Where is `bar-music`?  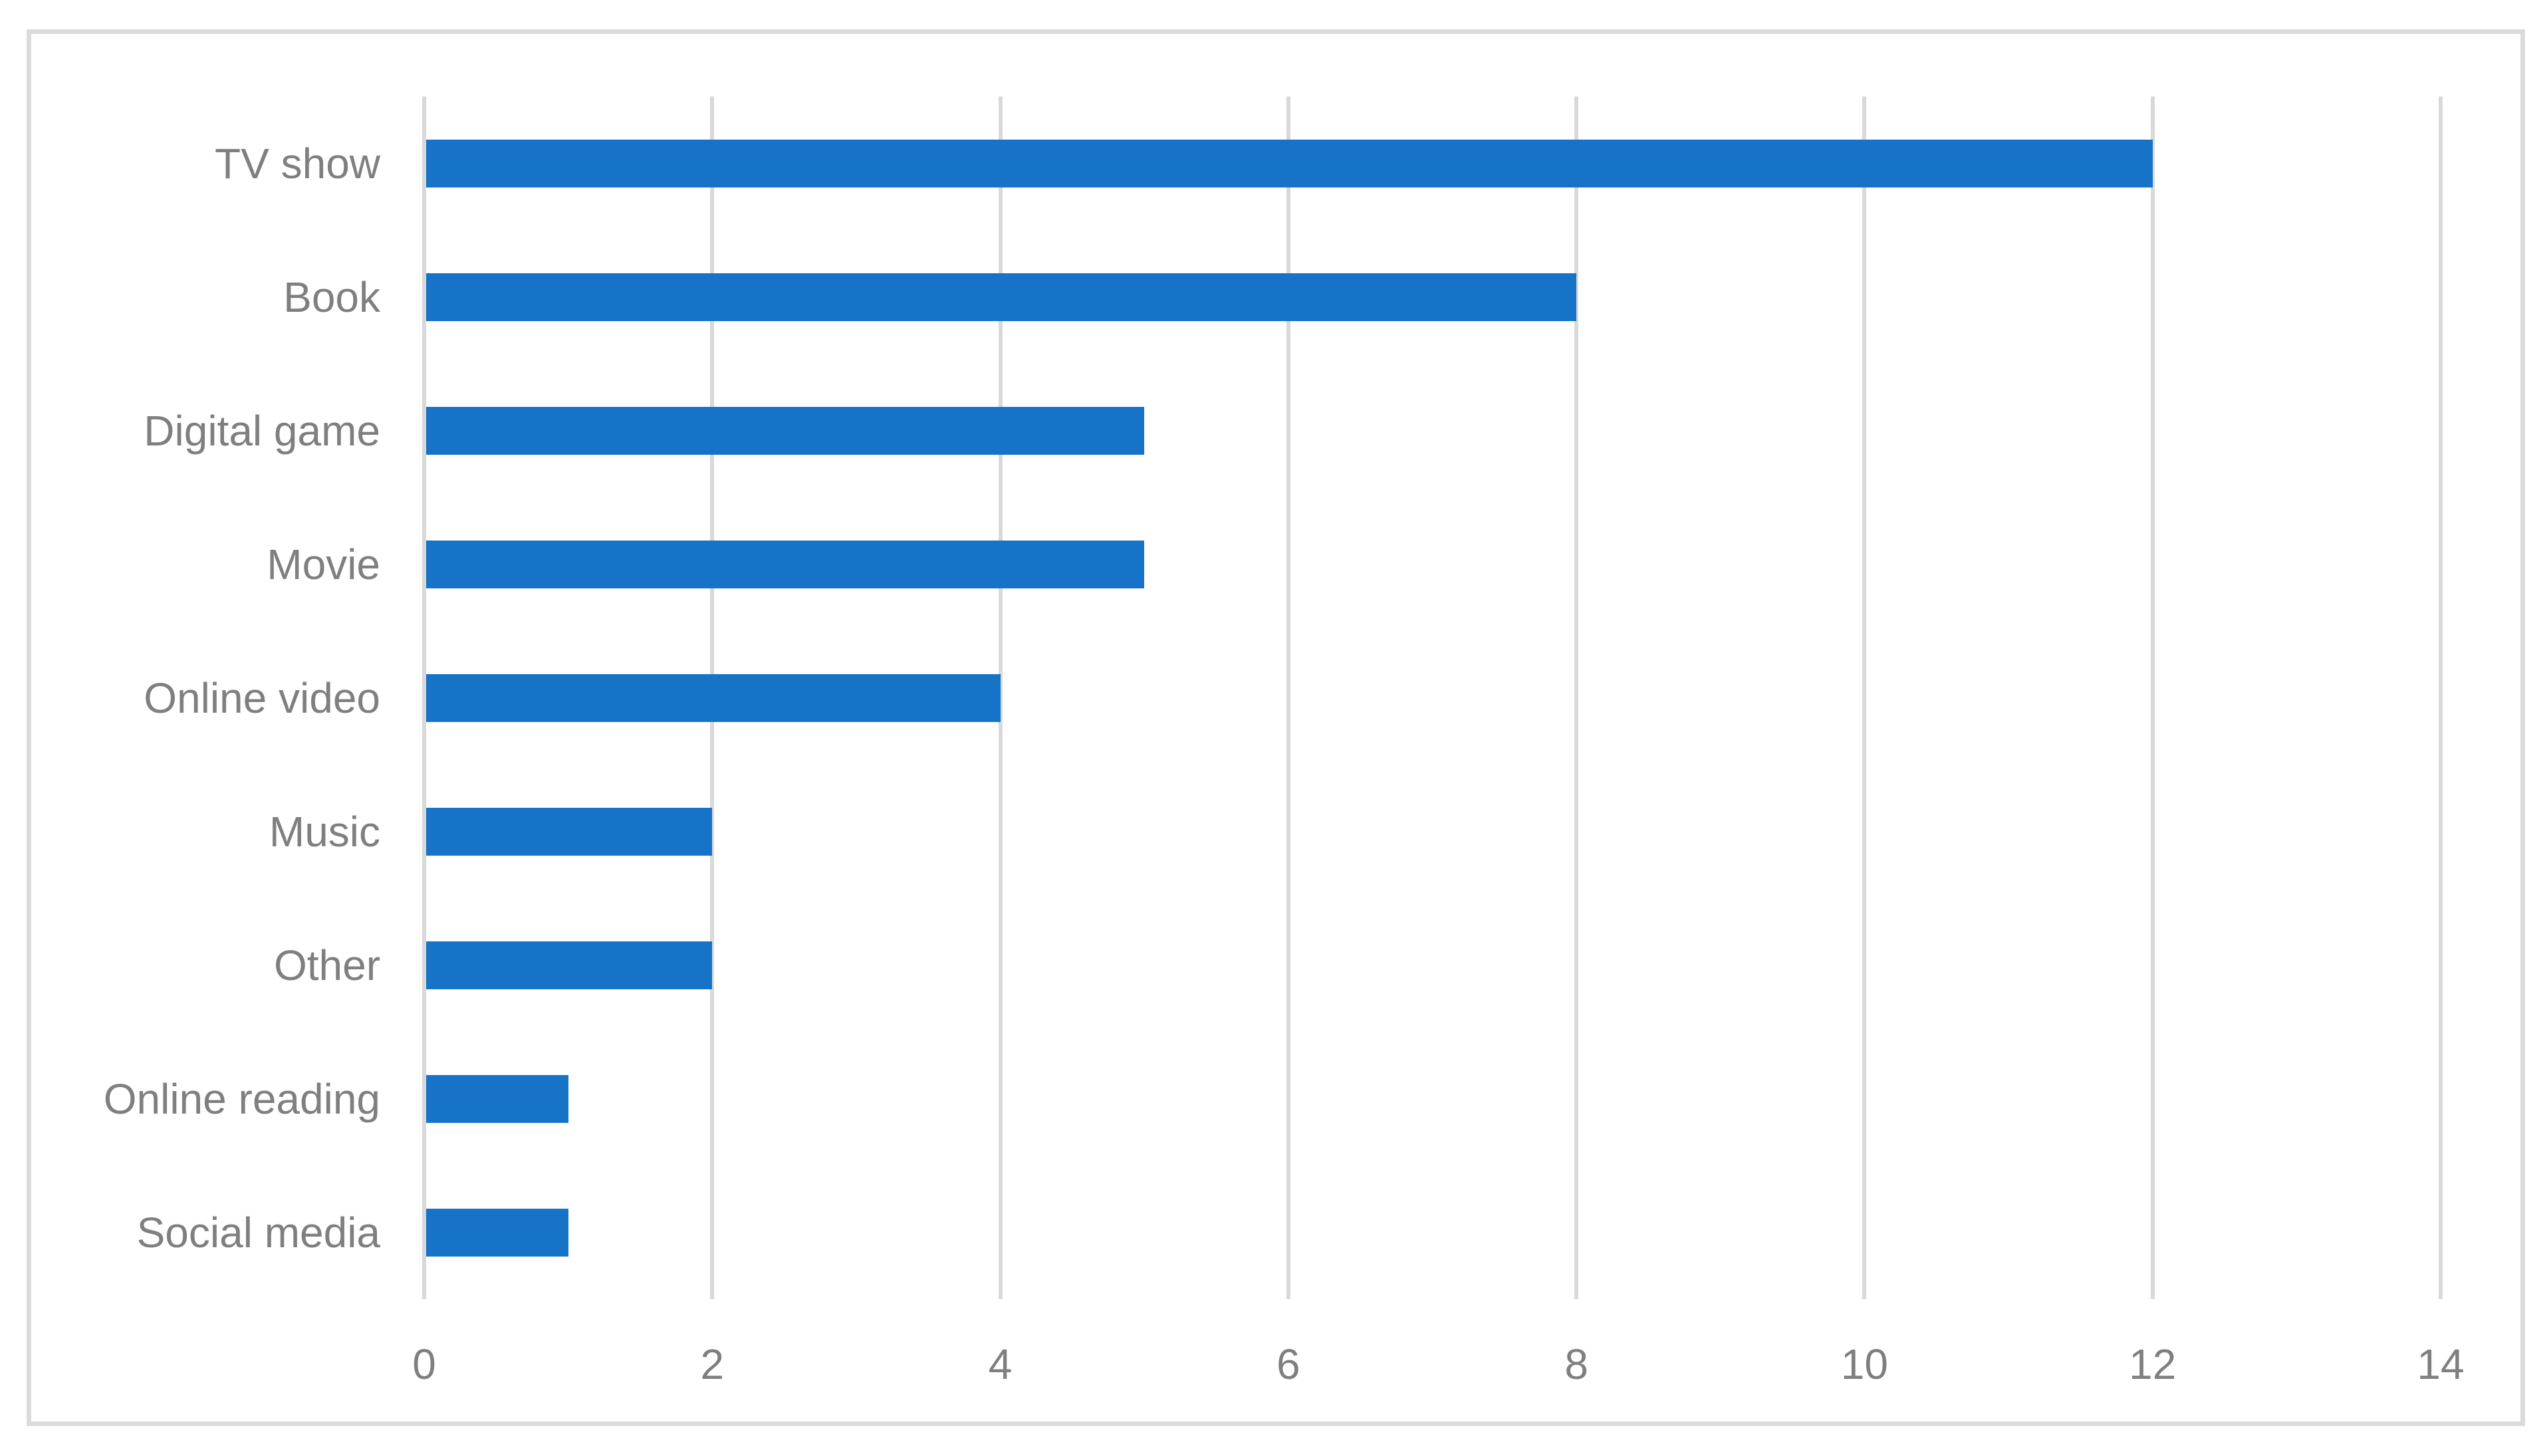
bar-music is located at coordinates (569, 831).